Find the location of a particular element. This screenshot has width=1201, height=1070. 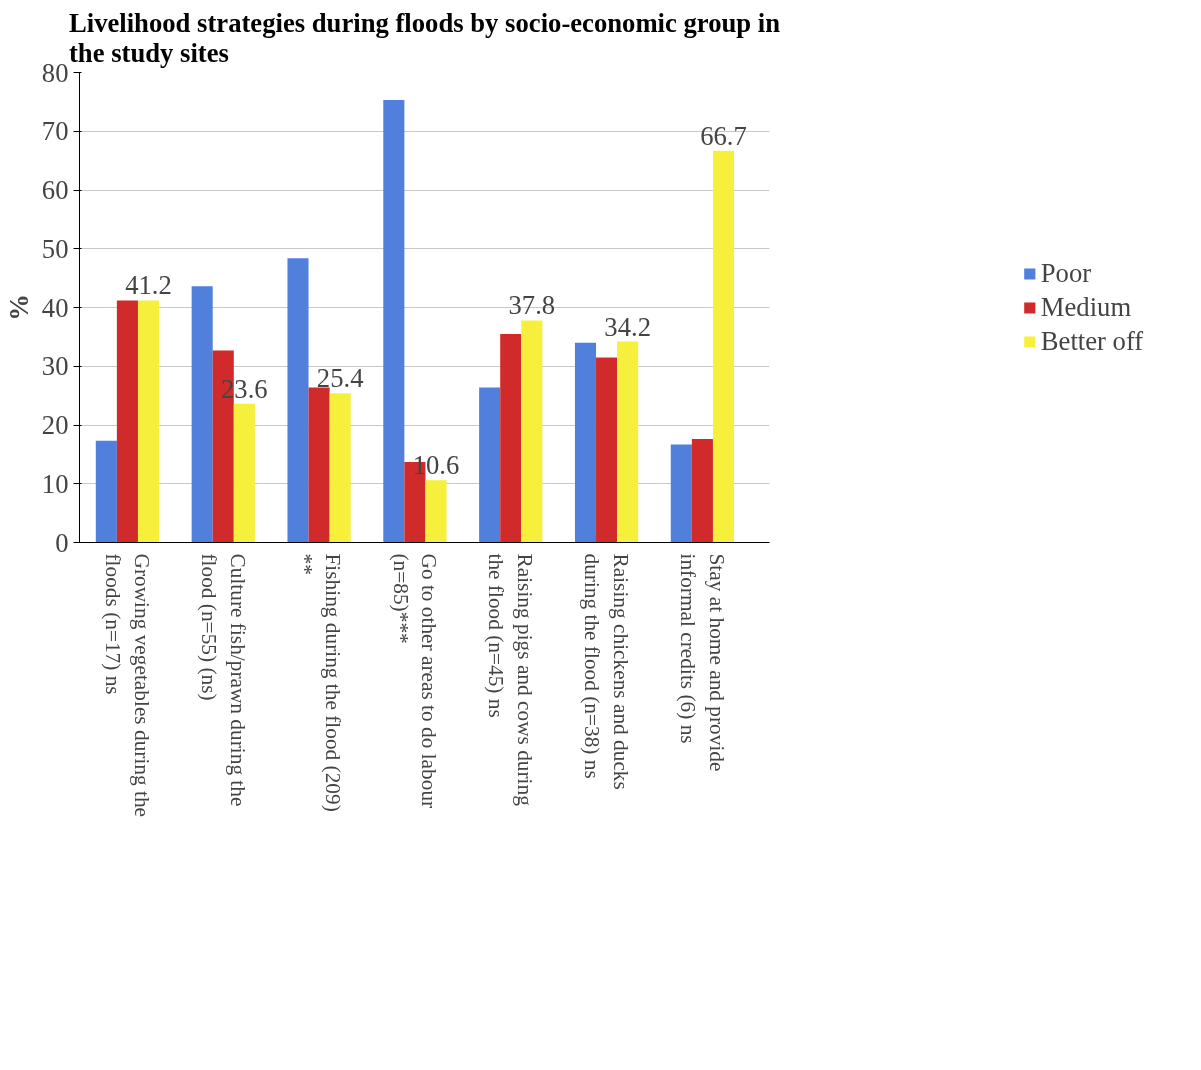

y-tick-label: 40 is located at coordinates (55, 307).